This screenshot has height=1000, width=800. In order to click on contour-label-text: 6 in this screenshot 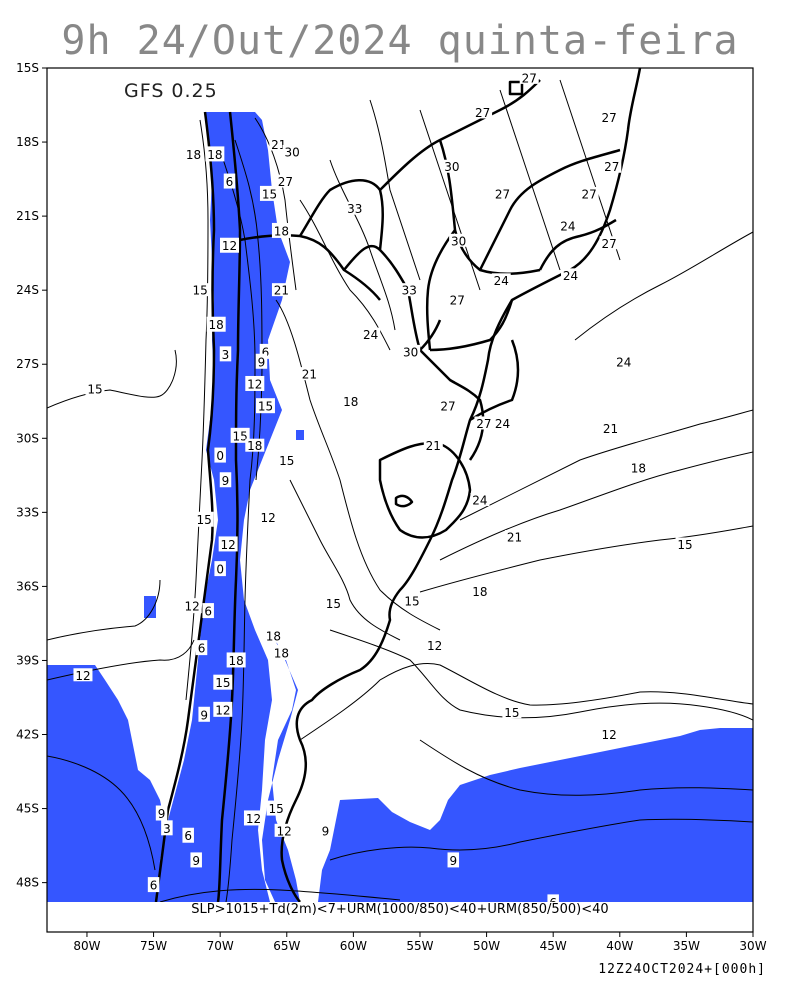, I will do `click(154, 886)`.